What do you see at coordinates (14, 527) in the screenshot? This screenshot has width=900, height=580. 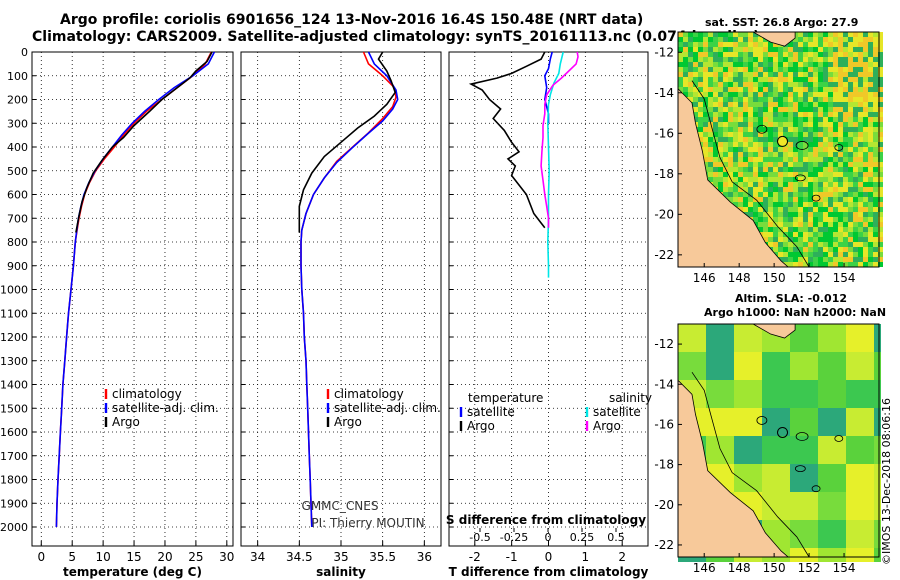 I see `depth-tick-label: 2000` at bounding box center [14, 527].